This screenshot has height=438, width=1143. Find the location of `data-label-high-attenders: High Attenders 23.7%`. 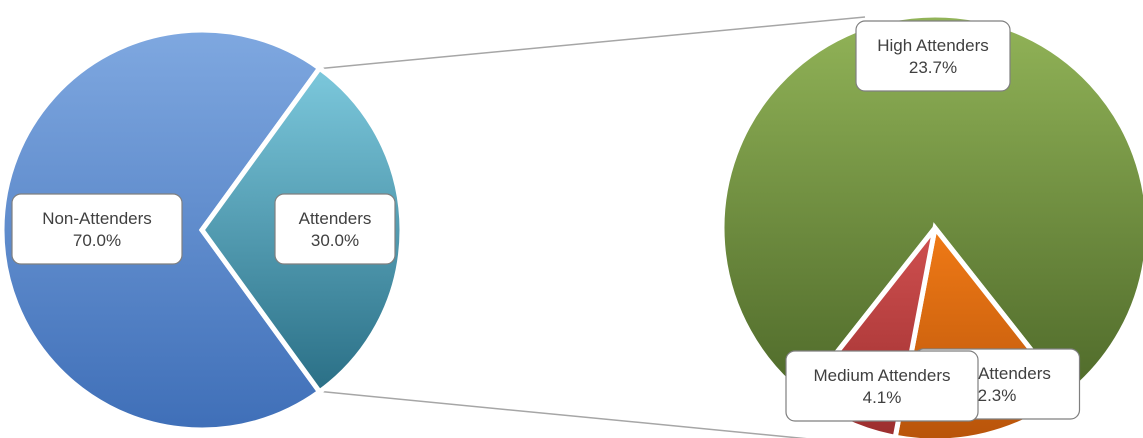

data-label-high-attenders: High Attenders 23.7% is located at coordinates (933, 56).